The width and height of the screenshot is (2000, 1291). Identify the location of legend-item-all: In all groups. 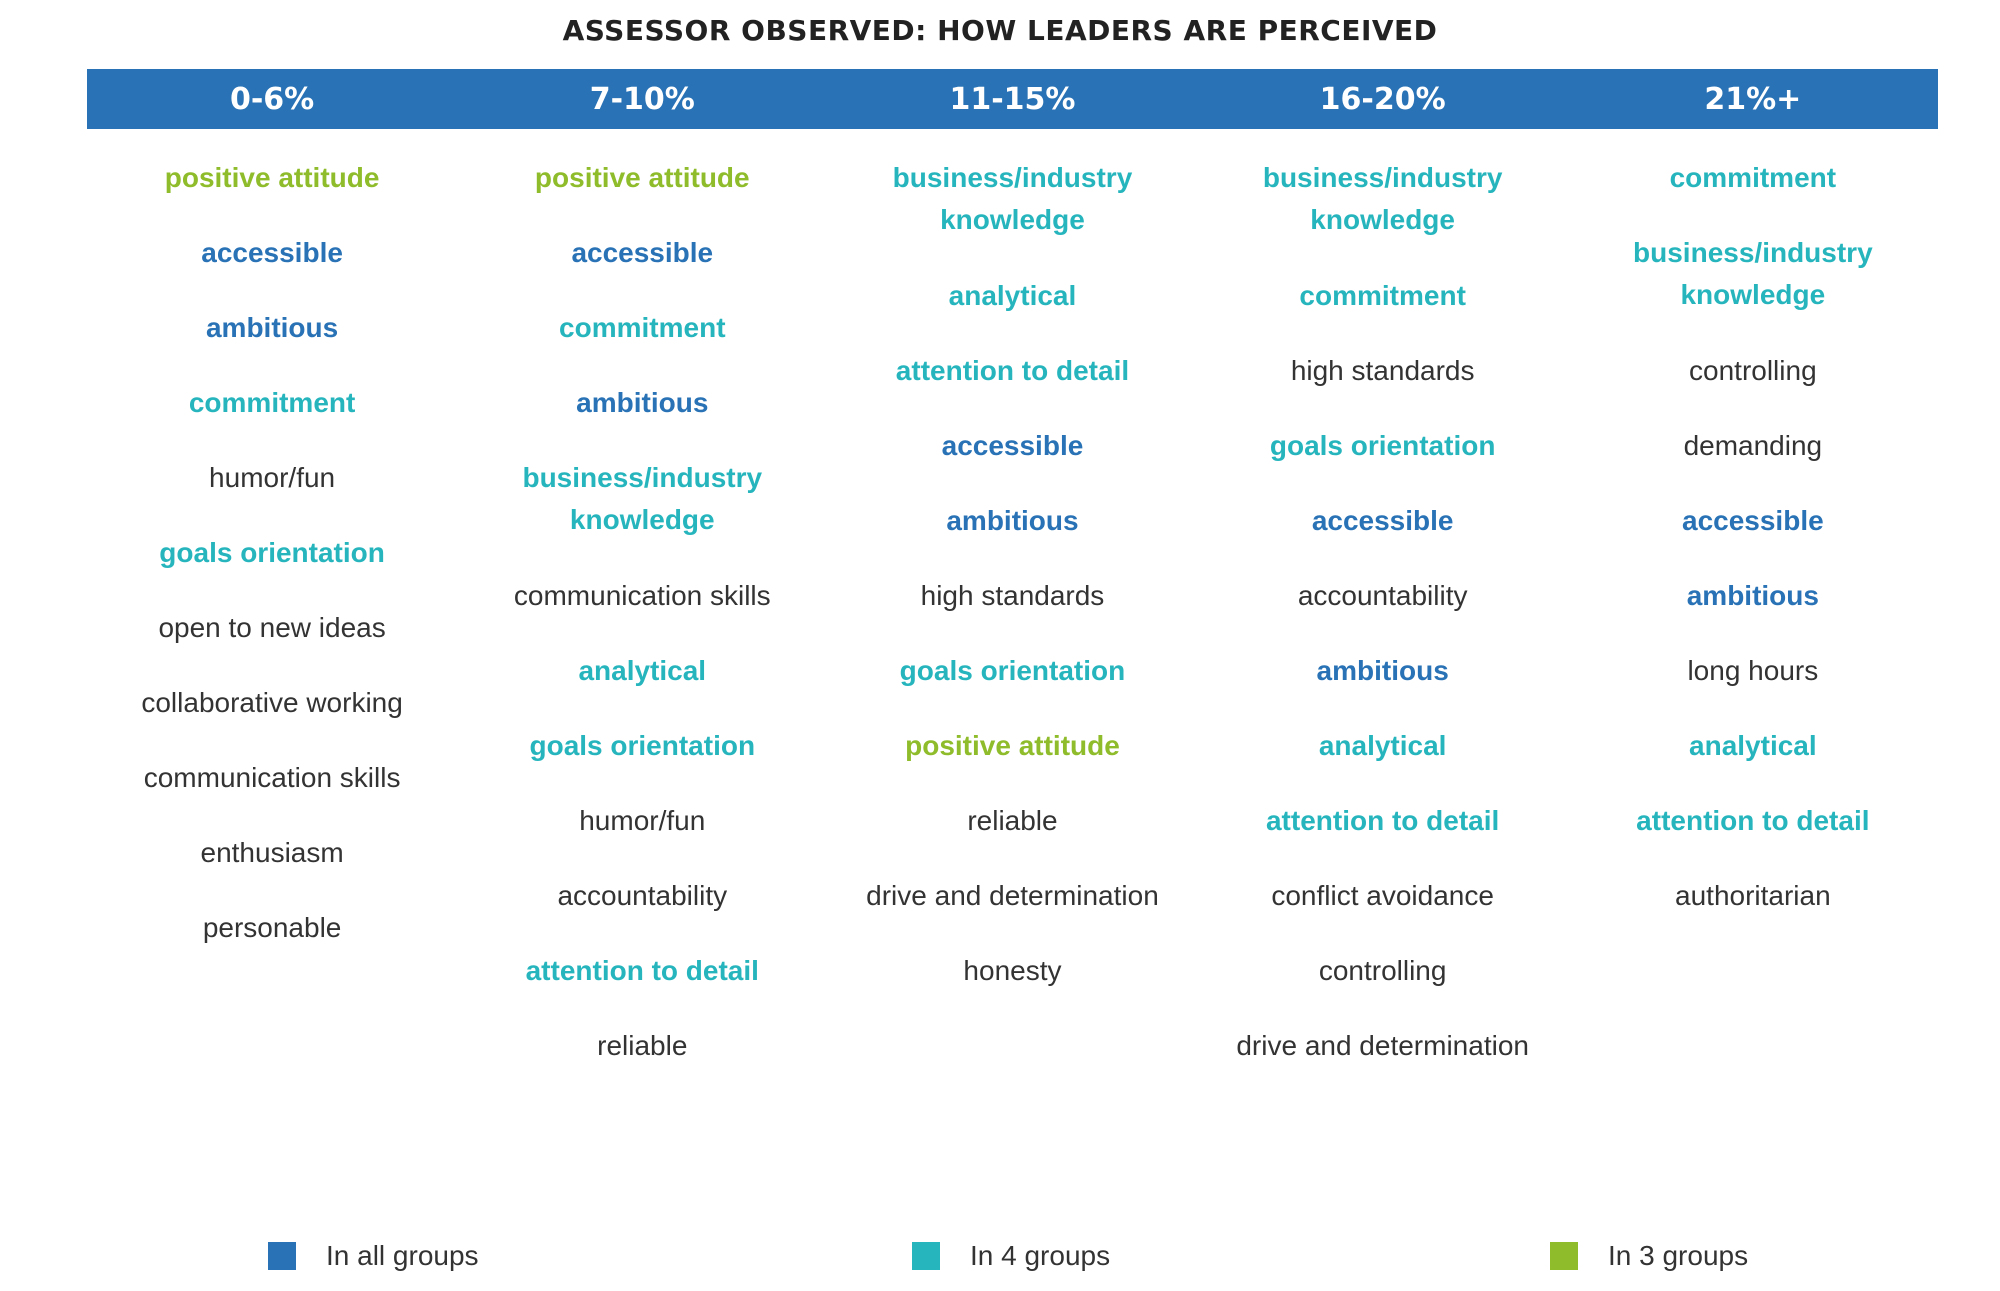
(373, 1256).